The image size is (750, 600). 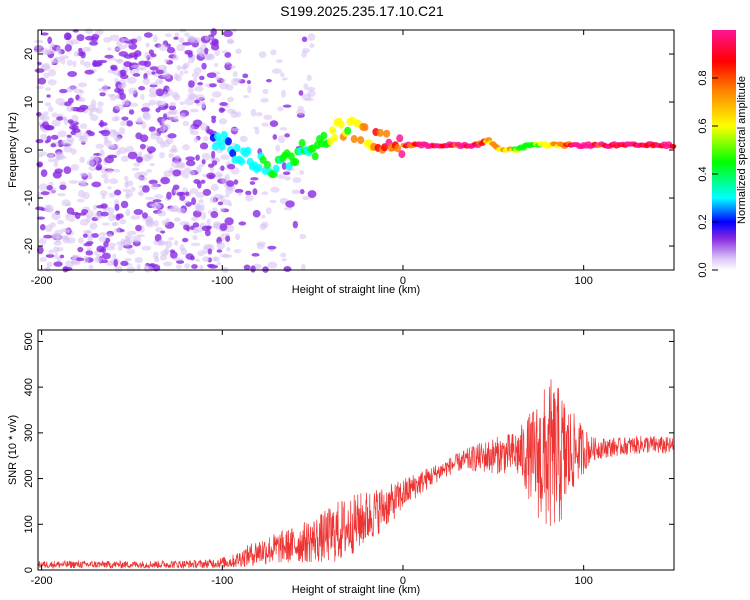 I want to click on spectrogram-xtick-label: -200, so click(x=42, y=281).